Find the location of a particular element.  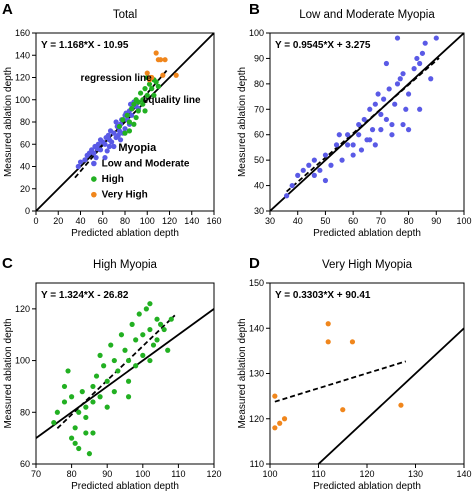

plot-frame is located at coordinates (125, 373).